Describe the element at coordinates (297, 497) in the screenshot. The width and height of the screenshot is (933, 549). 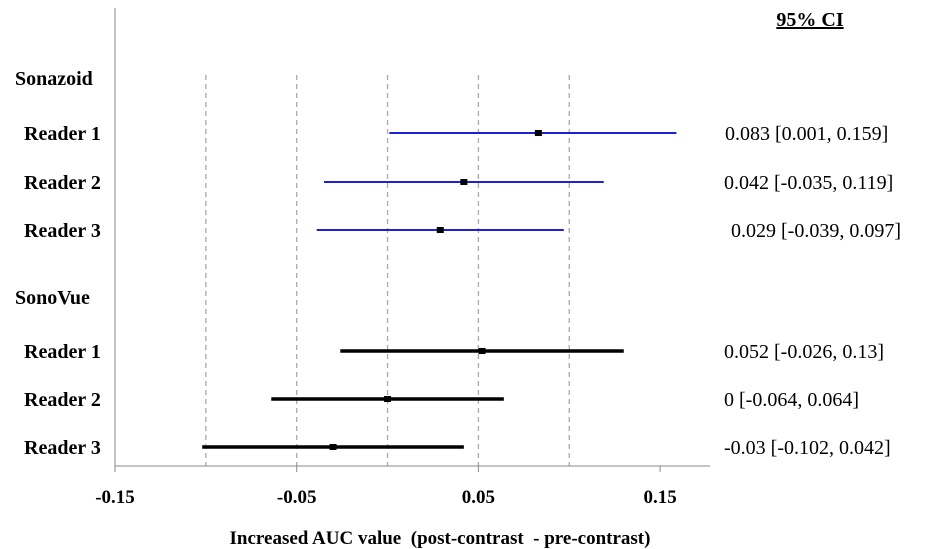
I see `x-tick-label: -0.05` at that location.